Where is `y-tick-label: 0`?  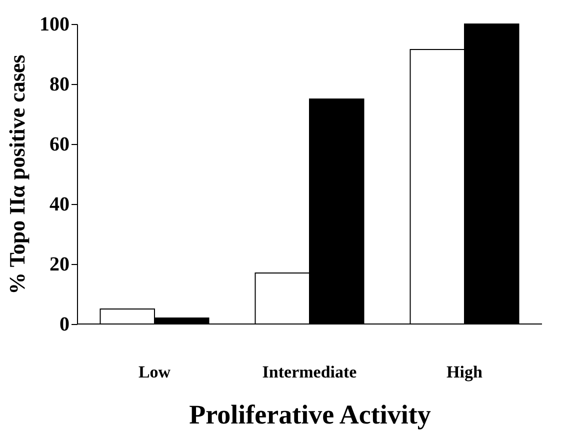 y-tick-label: 0 is located at coordinates (65, 325).